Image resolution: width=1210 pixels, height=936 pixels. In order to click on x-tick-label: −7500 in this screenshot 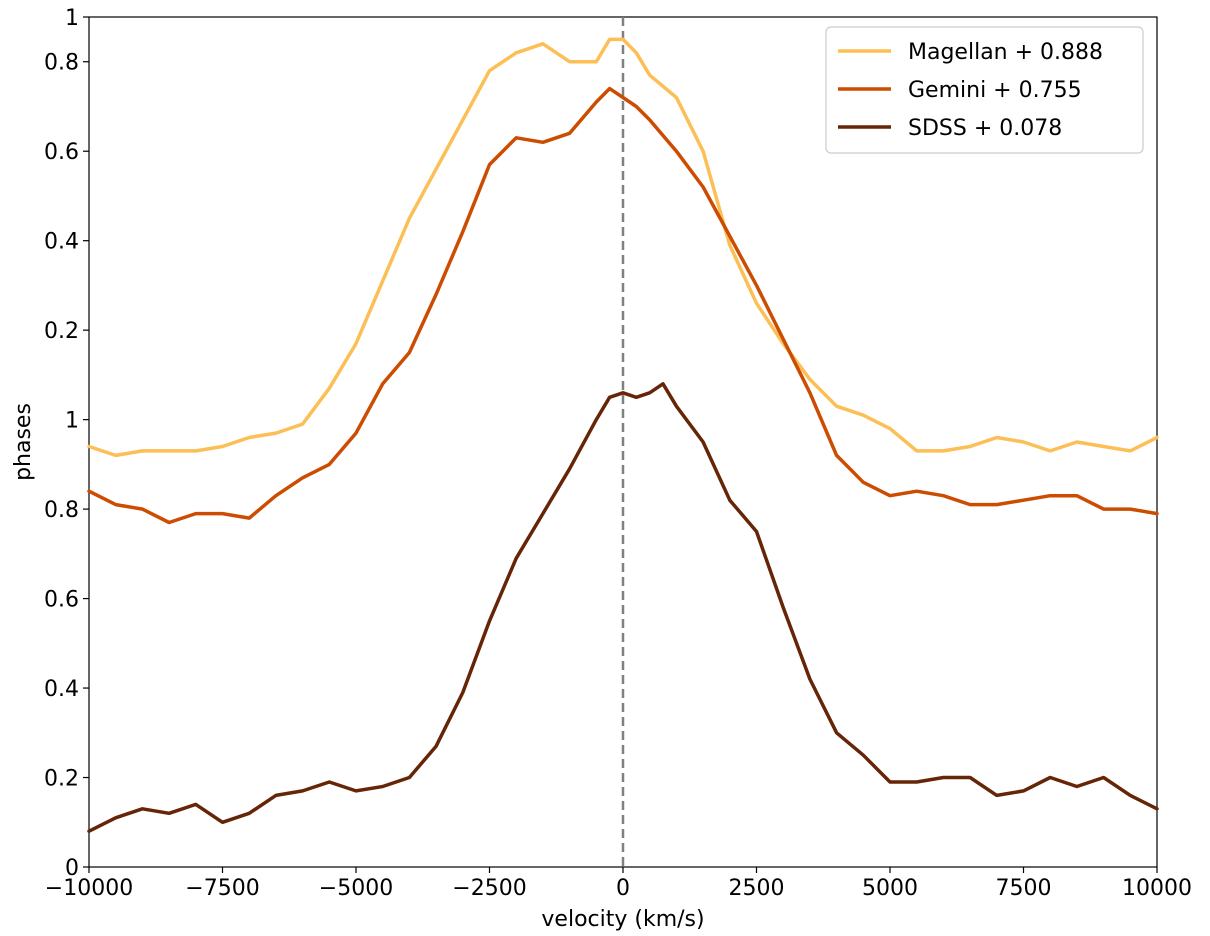, I will do `click(222, 888)`.